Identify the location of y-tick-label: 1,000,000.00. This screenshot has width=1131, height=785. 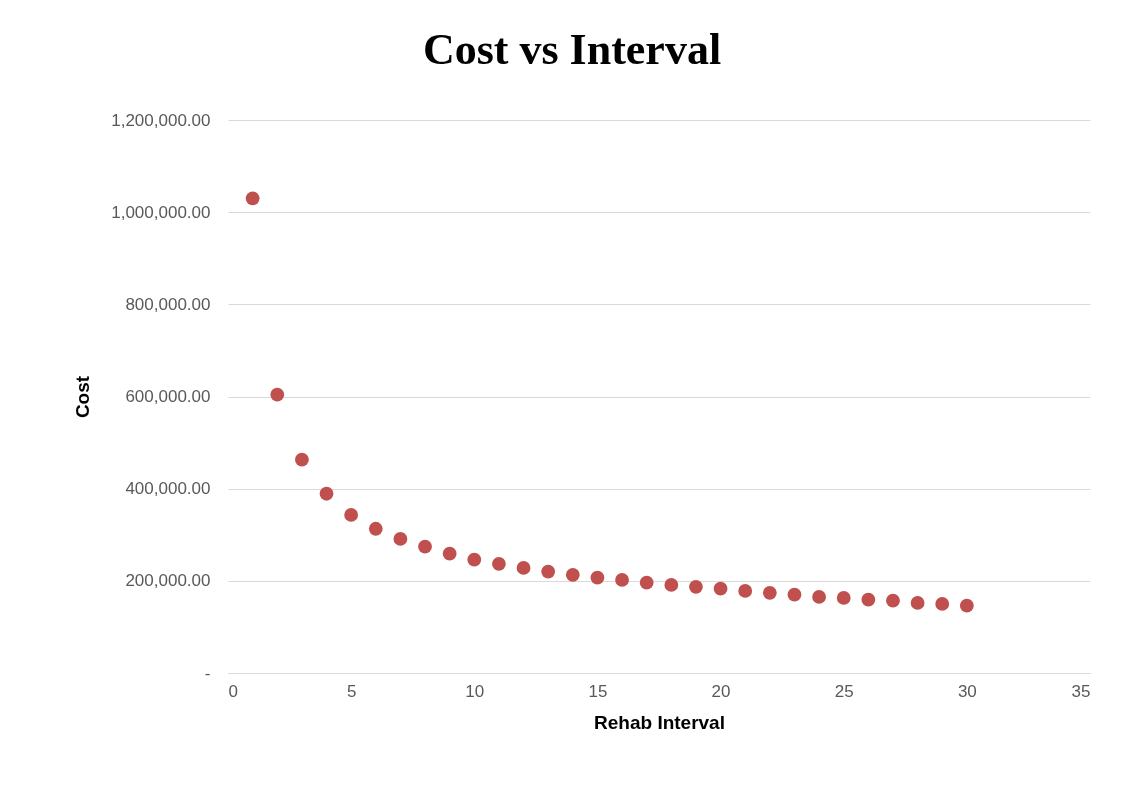
(161, 212).